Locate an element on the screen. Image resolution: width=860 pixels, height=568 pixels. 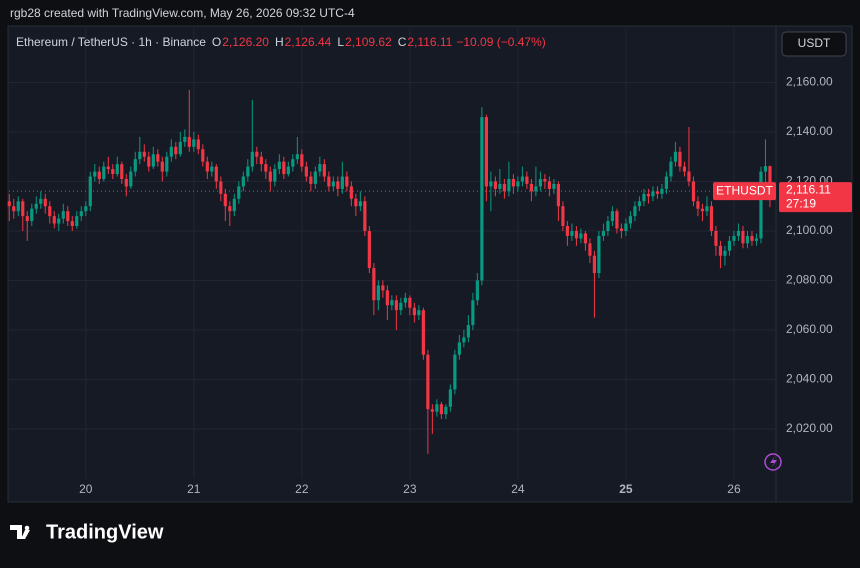
currency-label: USDT is located at coordinates (814, 43).